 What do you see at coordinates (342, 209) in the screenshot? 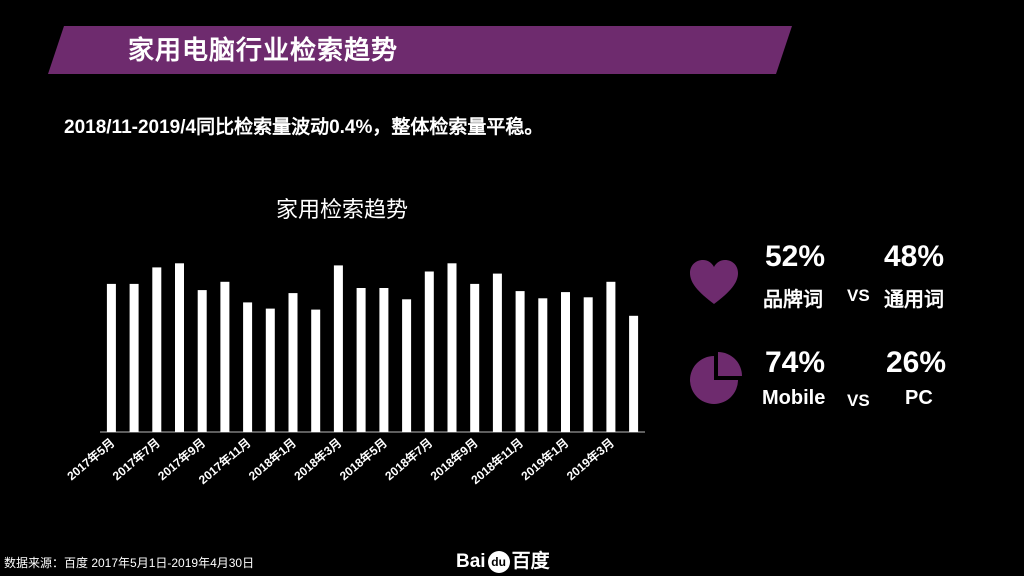
I see `chart-title: 家用检索趋势` at bounding box center [342, 209].